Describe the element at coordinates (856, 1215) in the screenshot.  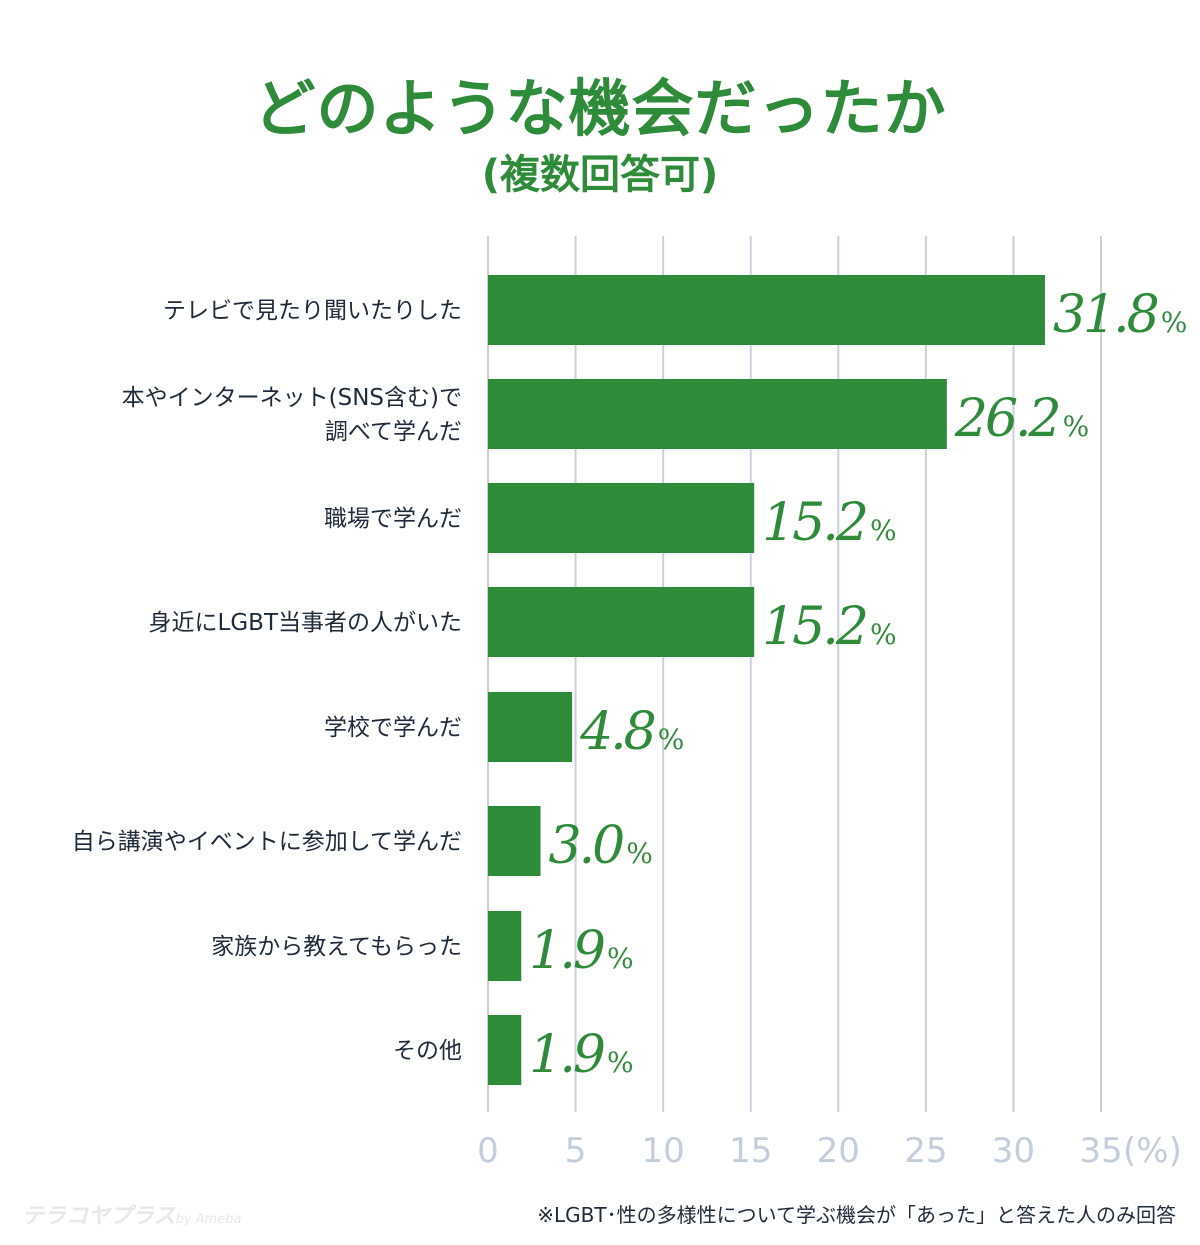
I see `footnote: ※LGBT･性の多様性について学ぶ機会が「あった」と答えた人のみ回答` at that location.